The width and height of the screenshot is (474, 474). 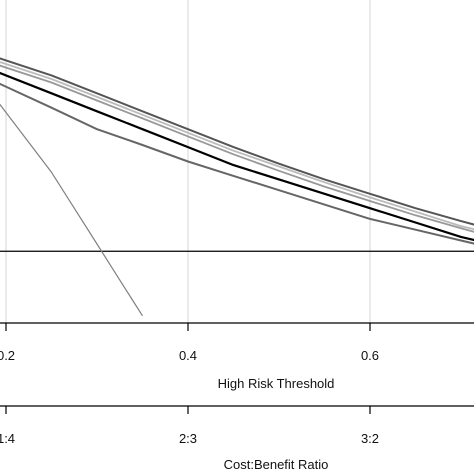 I want to click on x-tick-label: 0.4, so click(x=188, y=355).